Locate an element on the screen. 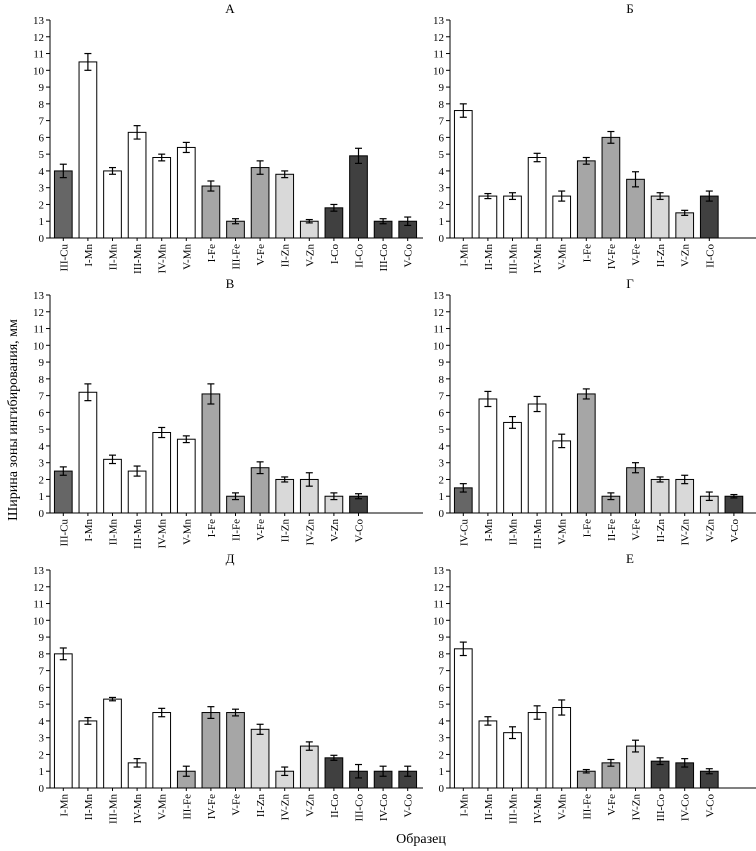 Image resolution: width=756 pixels, height=851 pixels. x-tick-label: III-Co is located at coordinates (661, 808).